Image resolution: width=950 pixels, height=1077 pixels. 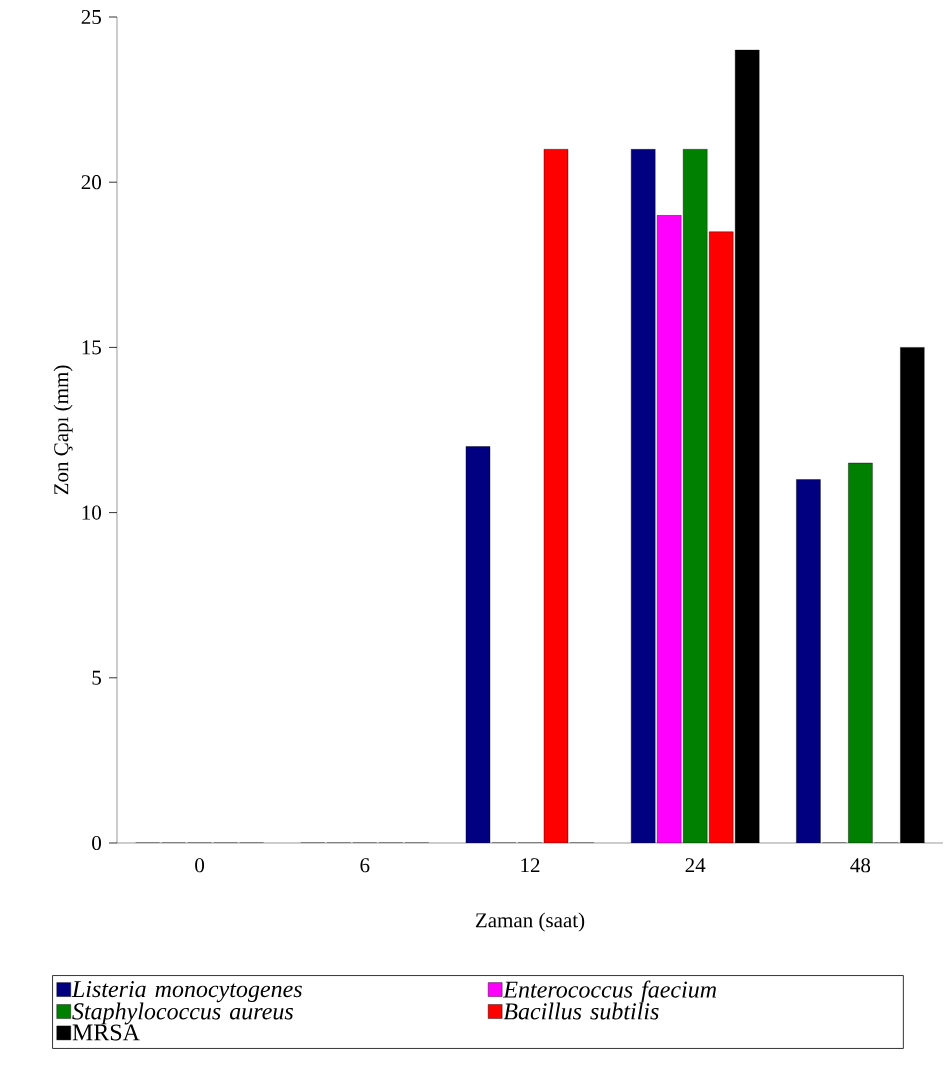 I want to click on y-tick-label: 20, so click(x=91, y=182).